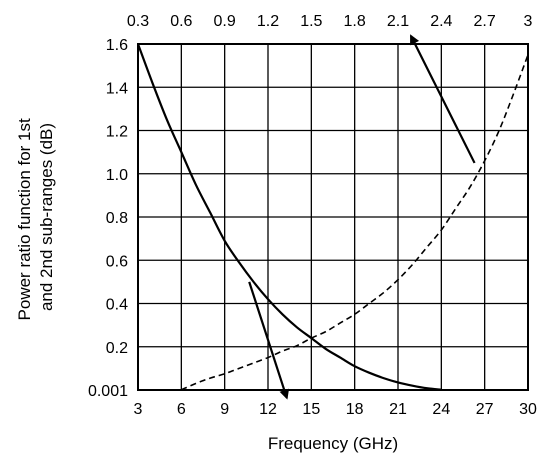 This screenshot has width=550, height=464. What do you see at coordinates (269, 340) in the screenshot?
I see `arrow-to-bottom-axis` at bounding box center [269, 340].